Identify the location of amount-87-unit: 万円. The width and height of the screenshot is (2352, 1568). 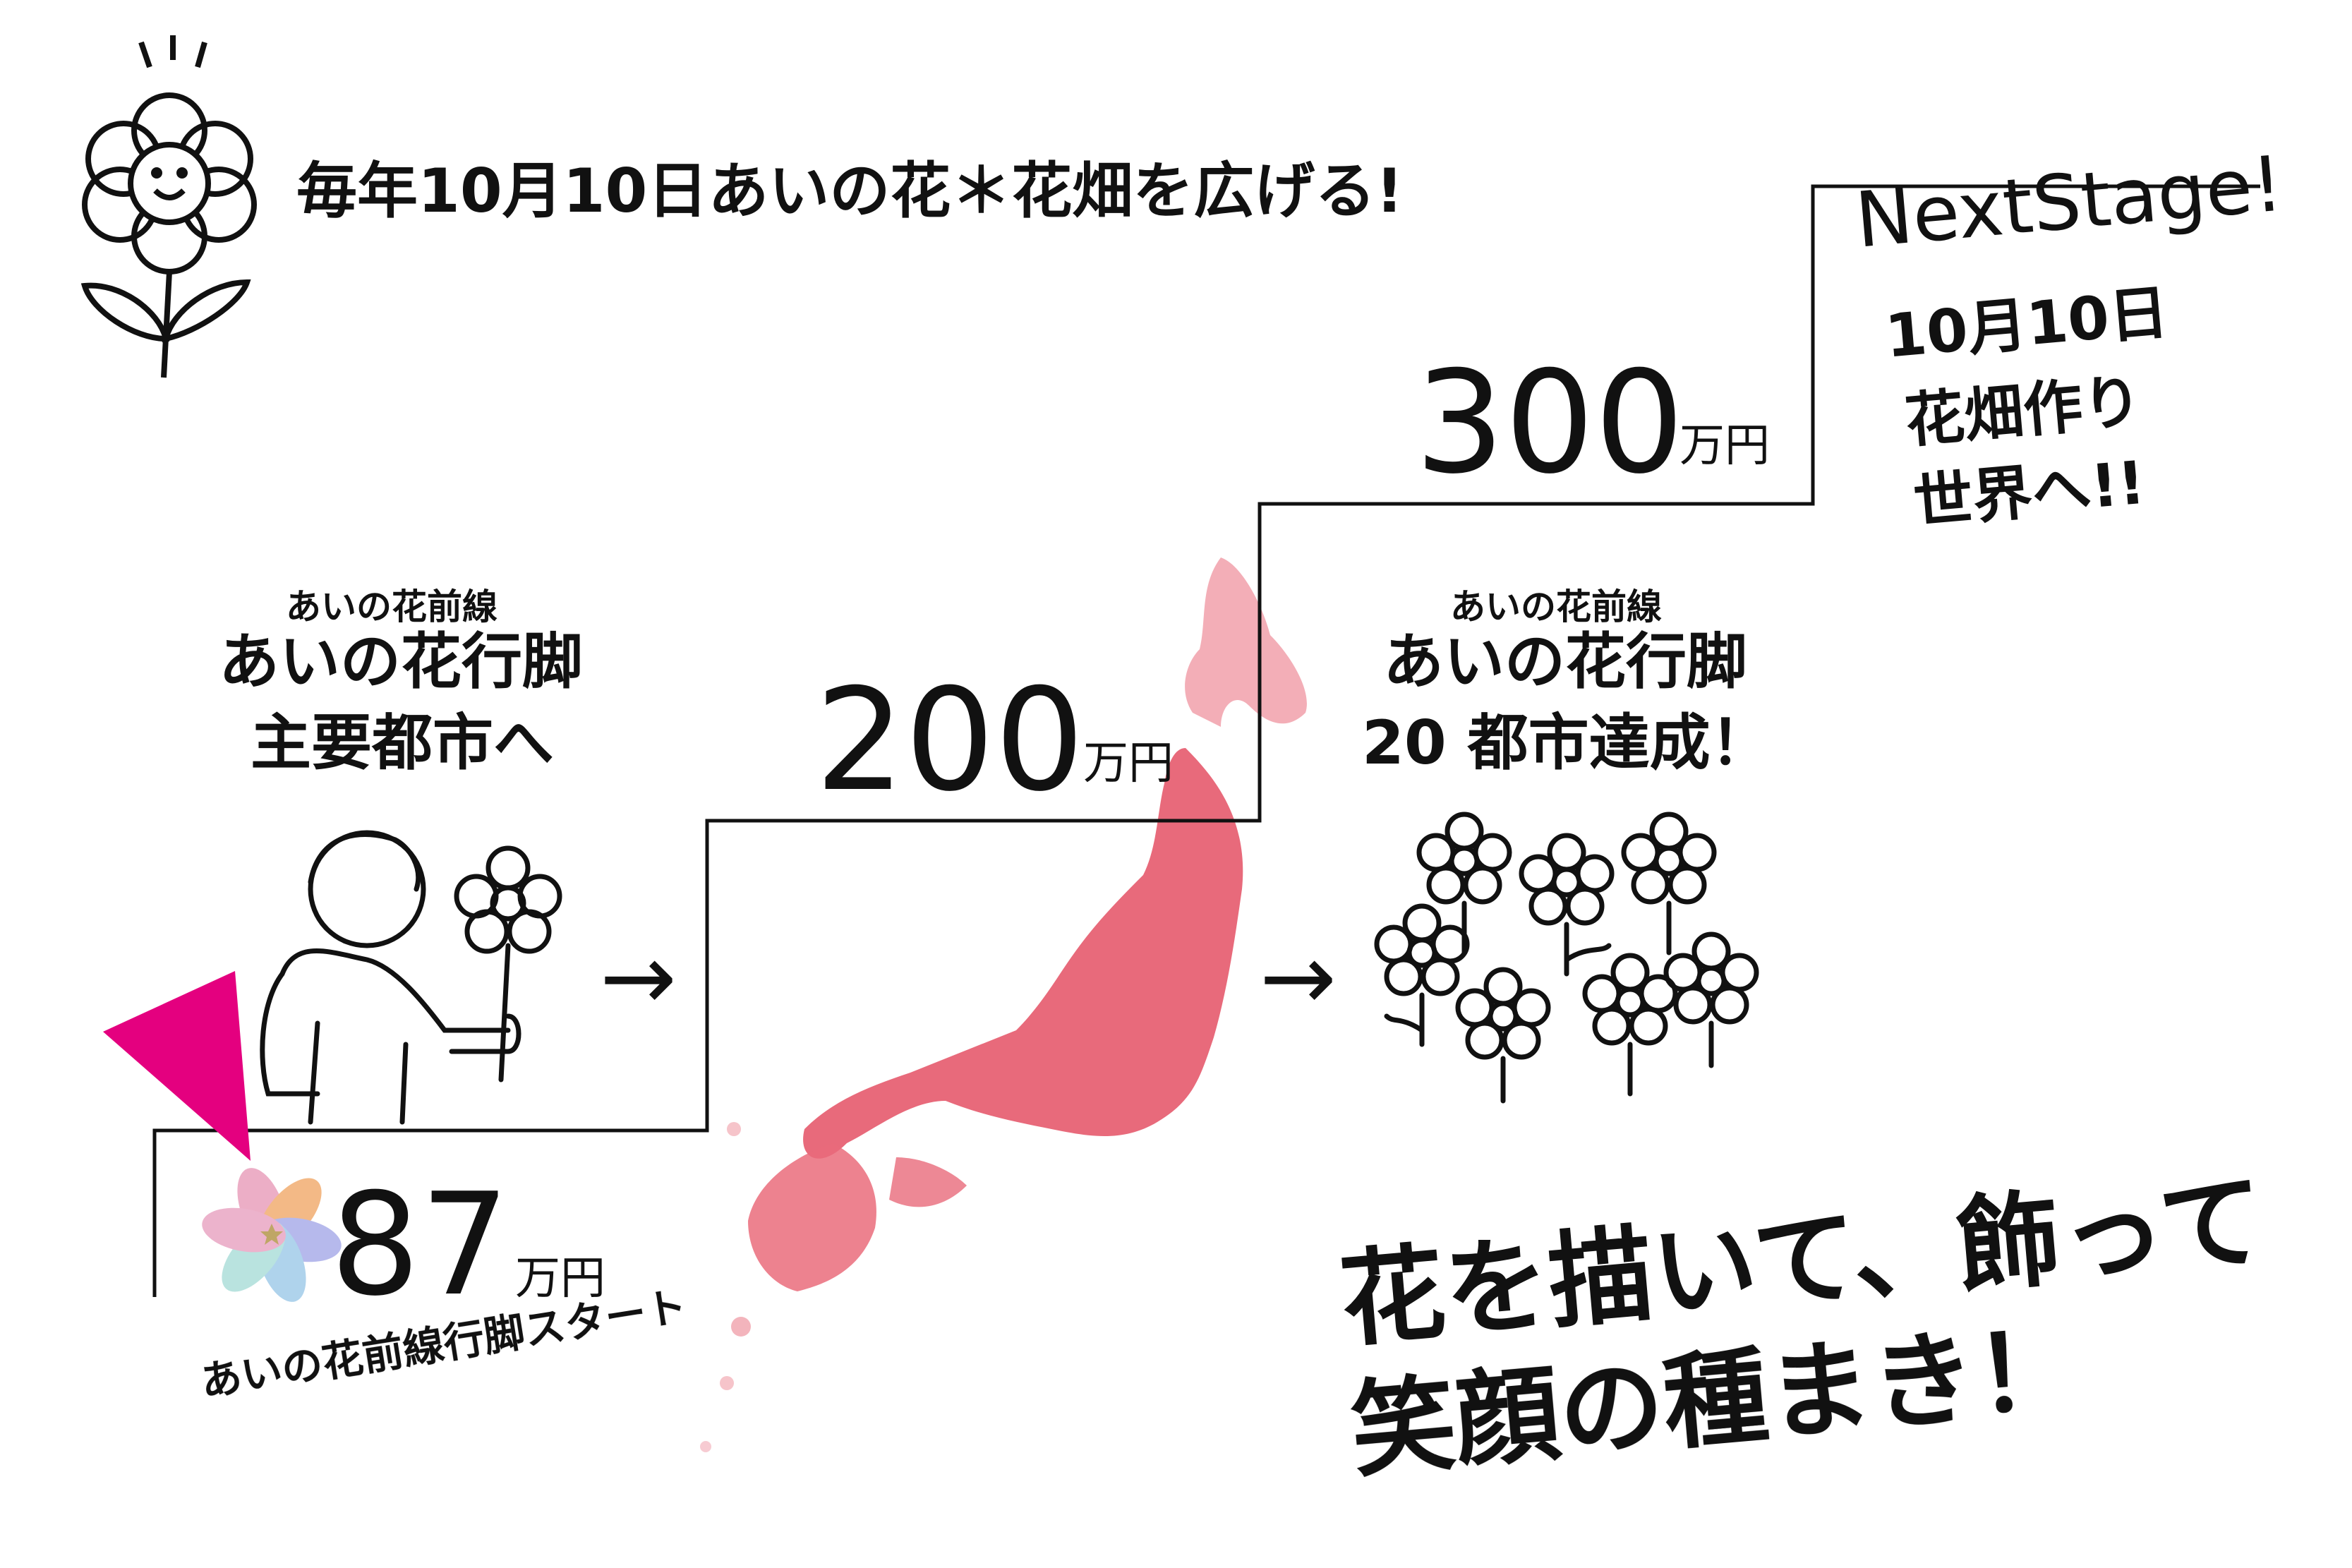
(560, 1279).